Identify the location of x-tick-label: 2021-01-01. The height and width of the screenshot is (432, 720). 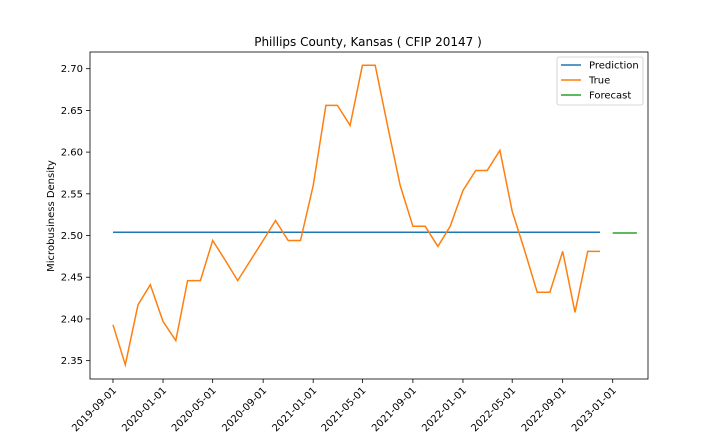
(294, 408).